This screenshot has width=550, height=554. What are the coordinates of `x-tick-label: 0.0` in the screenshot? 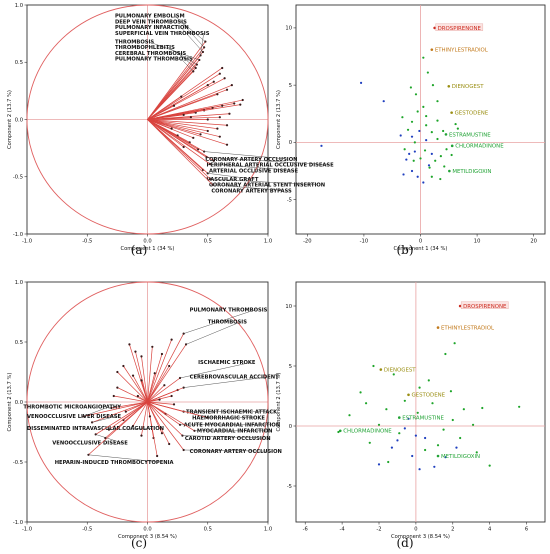 It's located at (147, 530).